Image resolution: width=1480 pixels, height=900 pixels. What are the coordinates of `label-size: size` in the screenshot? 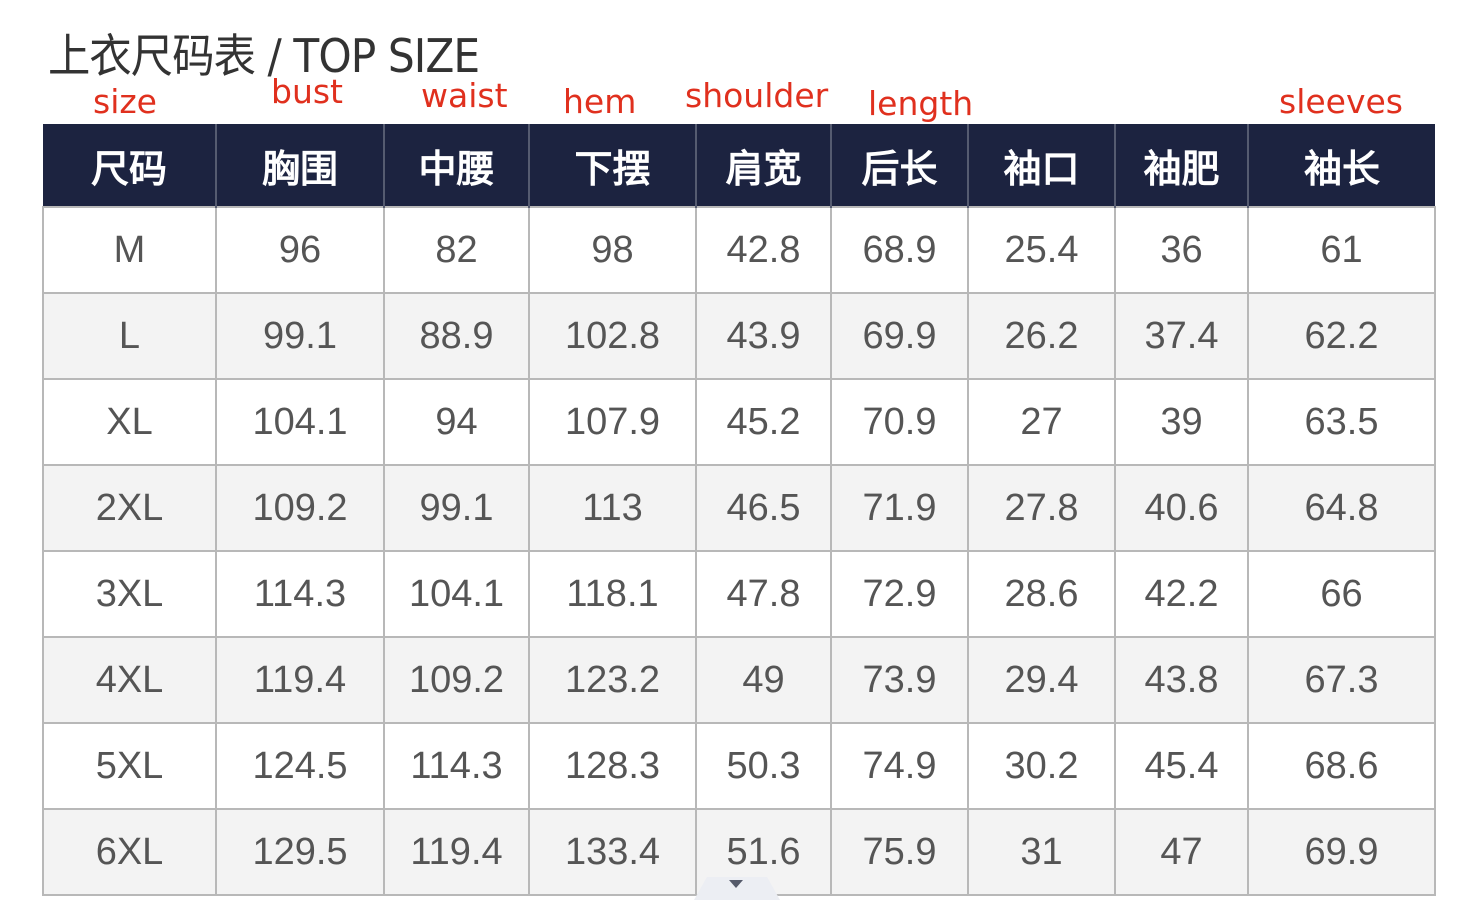 It's located at (125, 101).